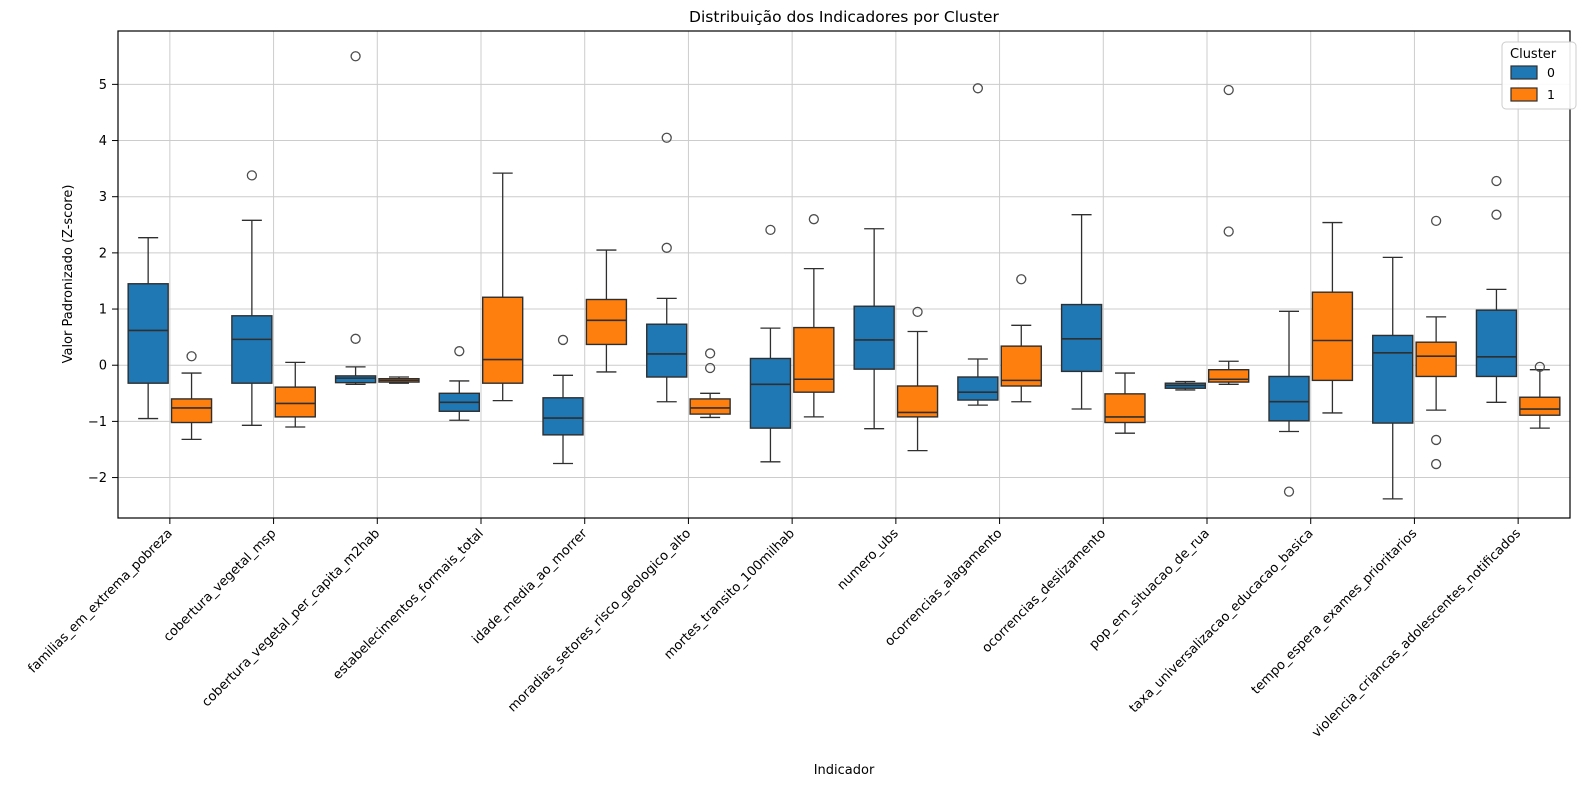 This screenshot has height=794, width=1582. What do you see at coordinates (770, 343) in the screenshot?
I see `box-cluster0-mortes_transito_100milhab` at bounding box center [770, 343].